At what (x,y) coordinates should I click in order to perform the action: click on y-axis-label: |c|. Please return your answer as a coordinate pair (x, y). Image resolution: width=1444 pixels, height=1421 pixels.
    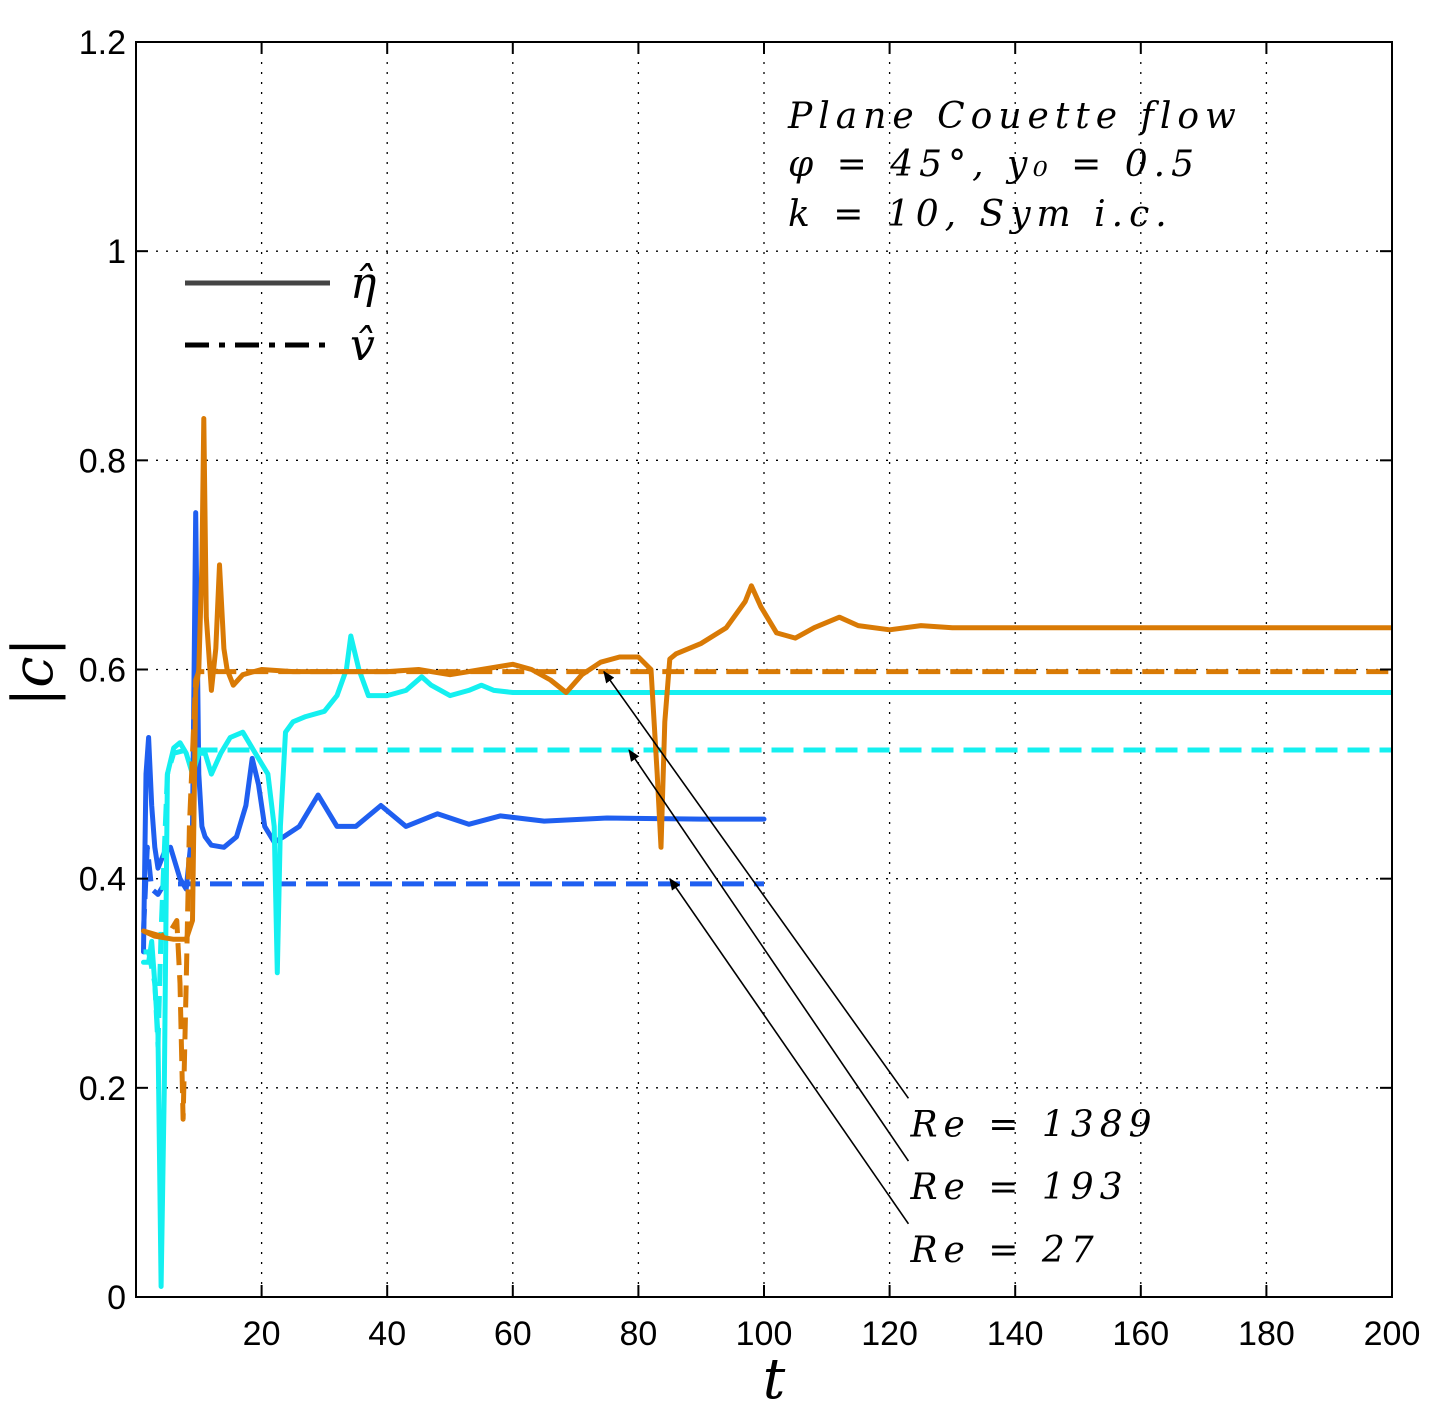
    Looking at the image, I should click on (33, 671).